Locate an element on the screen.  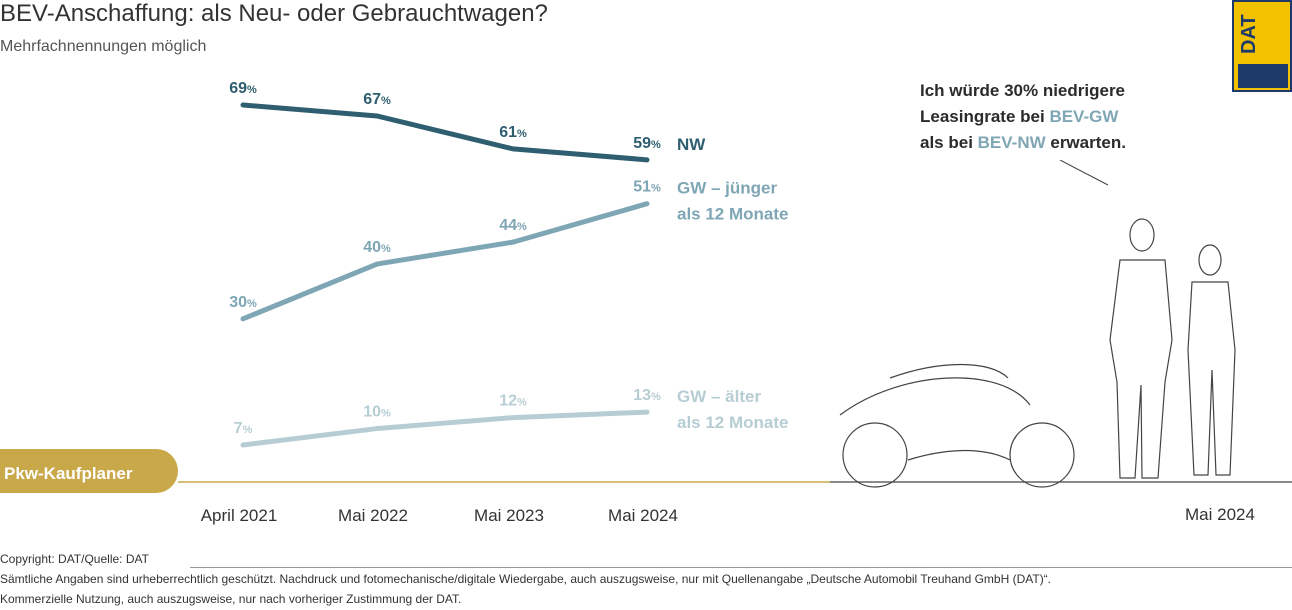
data-label: 7% is located at coordinates (243, 428).